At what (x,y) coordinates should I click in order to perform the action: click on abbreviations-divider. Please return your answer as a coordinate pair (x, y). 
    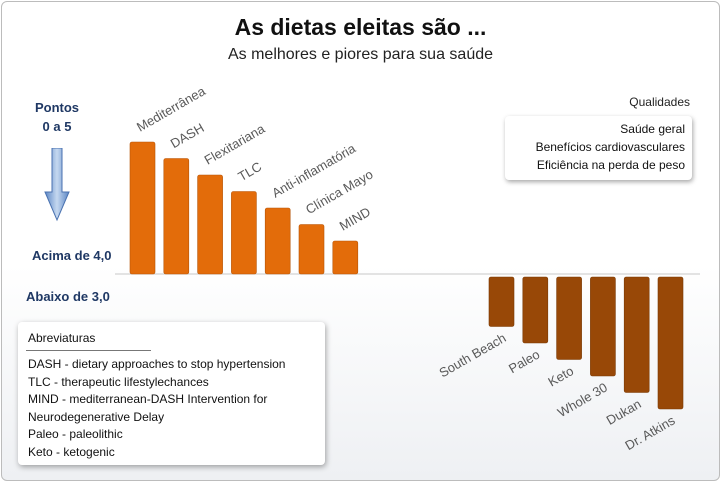
    Looking at the image, I should click on (88, 350).